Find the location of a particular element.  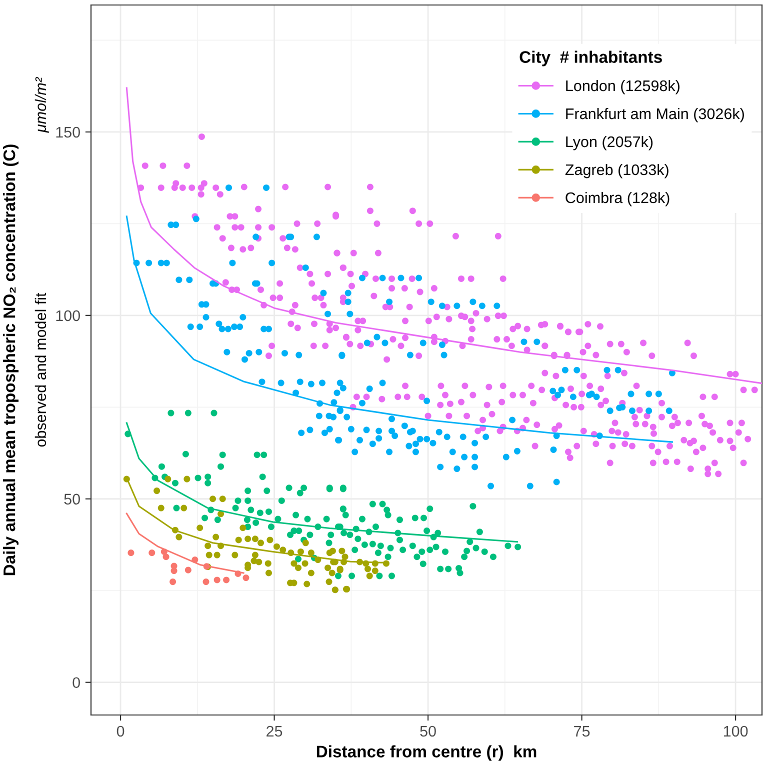

legend-label: Zagreb (1033k) is located at coordinates (616, 171).